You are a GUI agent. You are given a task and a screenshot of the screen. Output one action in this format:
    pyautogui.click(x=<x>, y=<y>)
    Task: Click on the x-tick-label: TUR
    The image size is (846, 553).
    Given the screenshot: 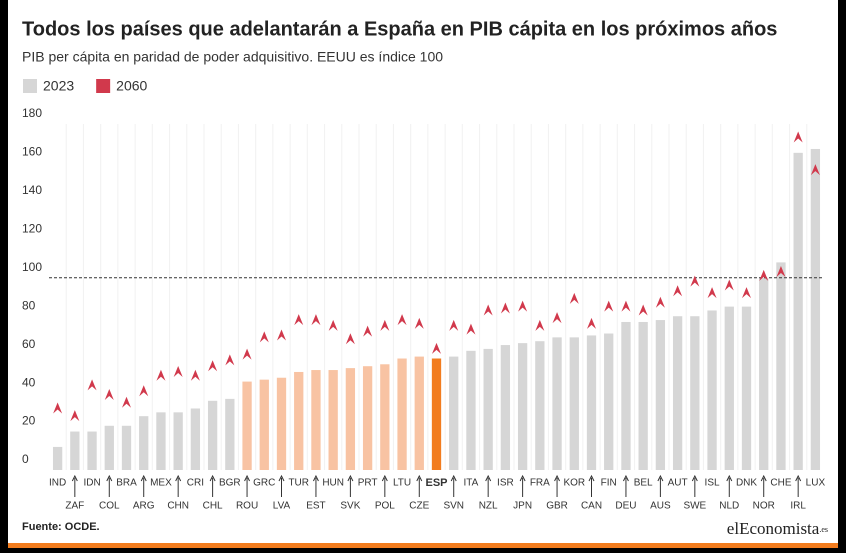 What is the action you would take?
    pyautogui.click(x=298, y=483)
    